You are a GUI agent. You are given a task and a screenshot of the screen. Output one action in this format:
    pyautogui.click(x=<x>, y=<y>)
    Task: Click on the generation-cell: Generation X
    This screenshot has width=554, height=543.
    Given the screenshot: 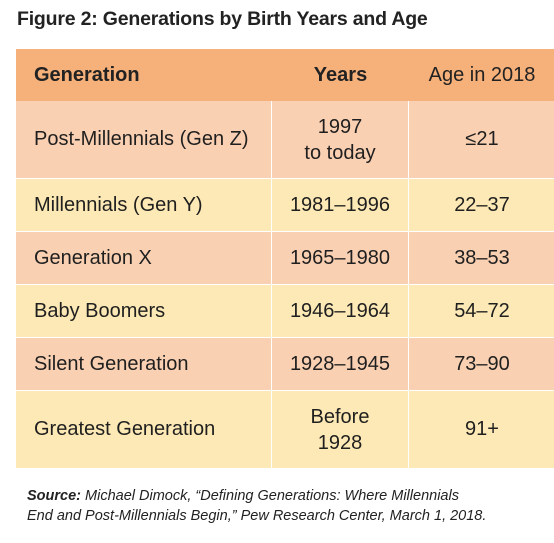 What is the action you would take?
    pyautogui.click(x=144, y=258)
    